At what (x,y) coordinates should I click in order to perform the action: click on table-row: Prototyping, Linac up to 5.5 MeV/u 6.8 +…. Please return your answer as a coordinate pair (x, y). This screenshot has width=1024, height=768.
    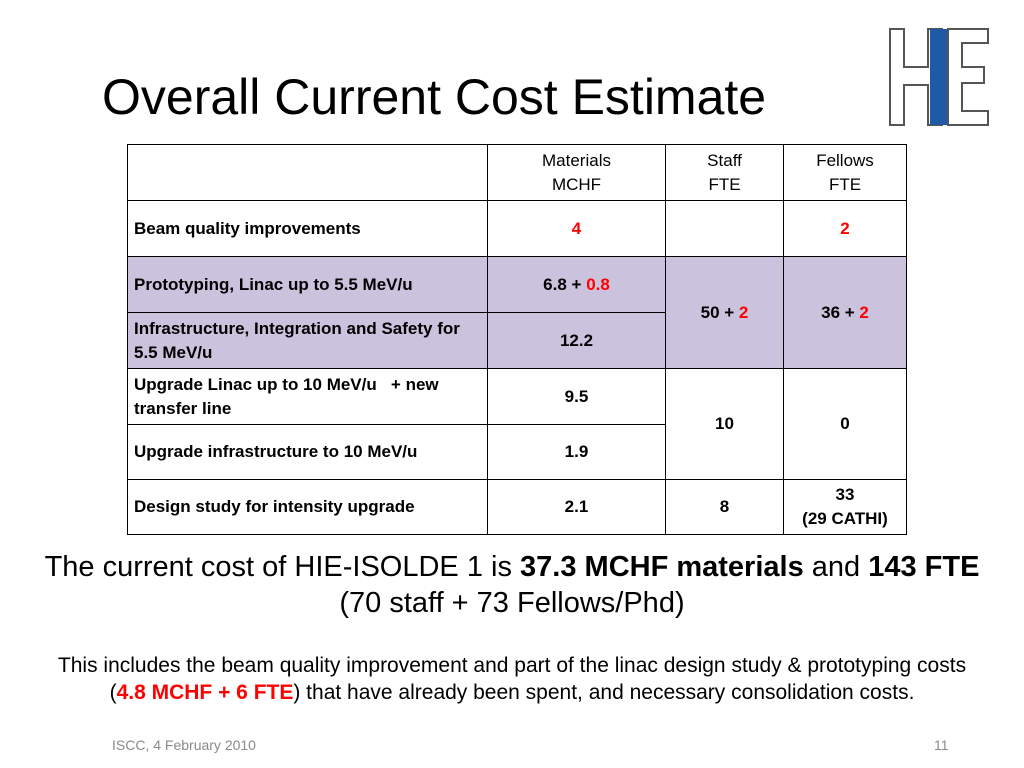
    Looking at the image, I should click on (517, 312).